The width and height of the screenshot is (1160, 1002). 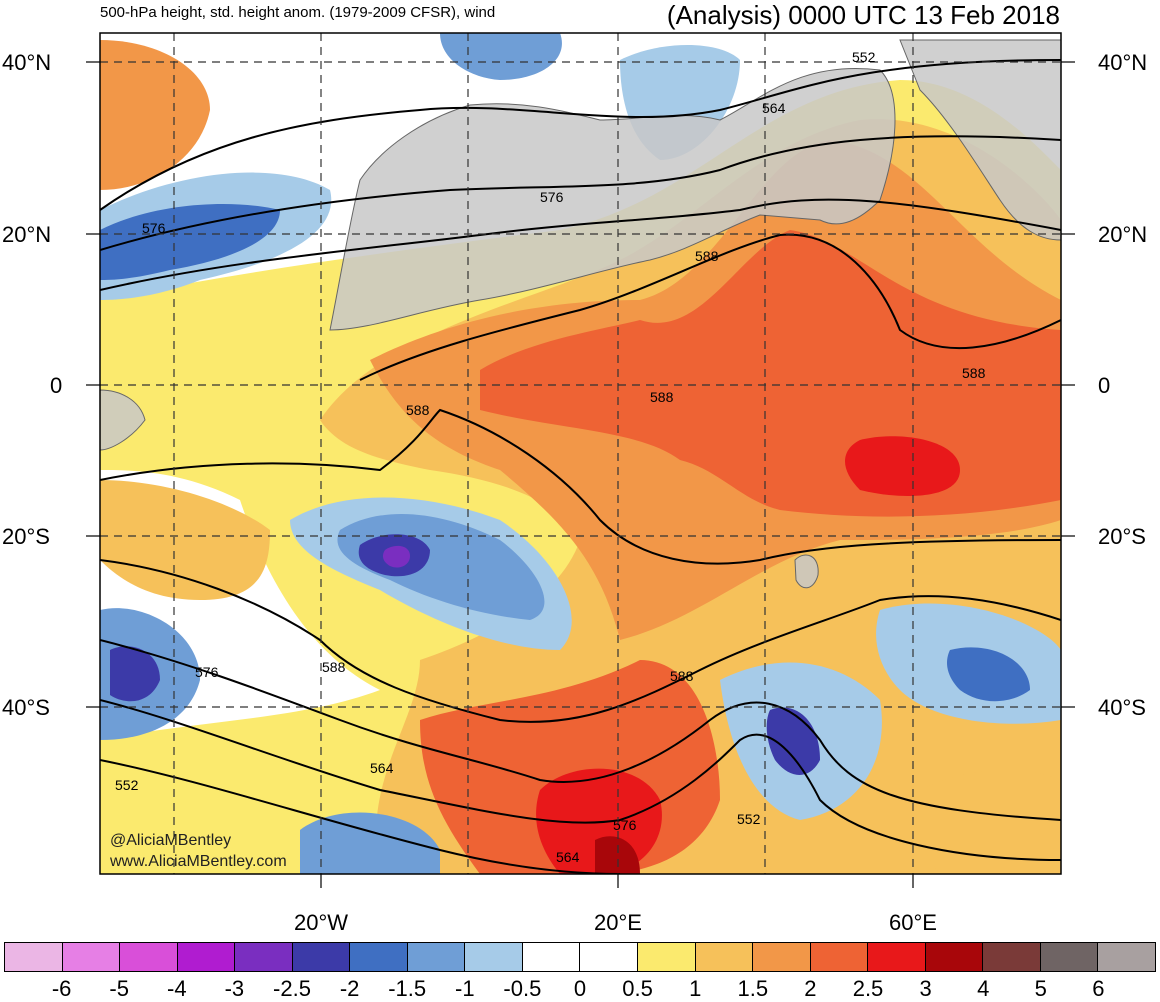 What do you see at coordinates (198, 861) in the screenshot?
I see `watermark-url: www.AliciaMBentley.com` at bounding box center [198, 861].